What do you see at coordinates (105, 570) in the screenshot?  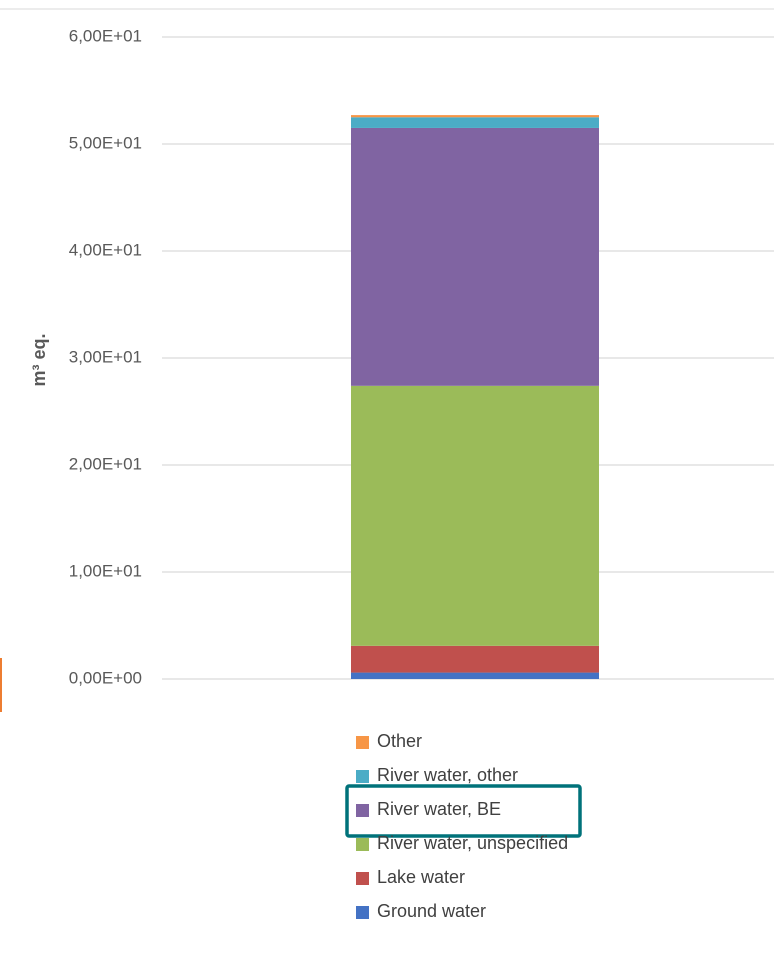 I see `y-tick-label: 1,00E+01` at bounding box center [105, 570].